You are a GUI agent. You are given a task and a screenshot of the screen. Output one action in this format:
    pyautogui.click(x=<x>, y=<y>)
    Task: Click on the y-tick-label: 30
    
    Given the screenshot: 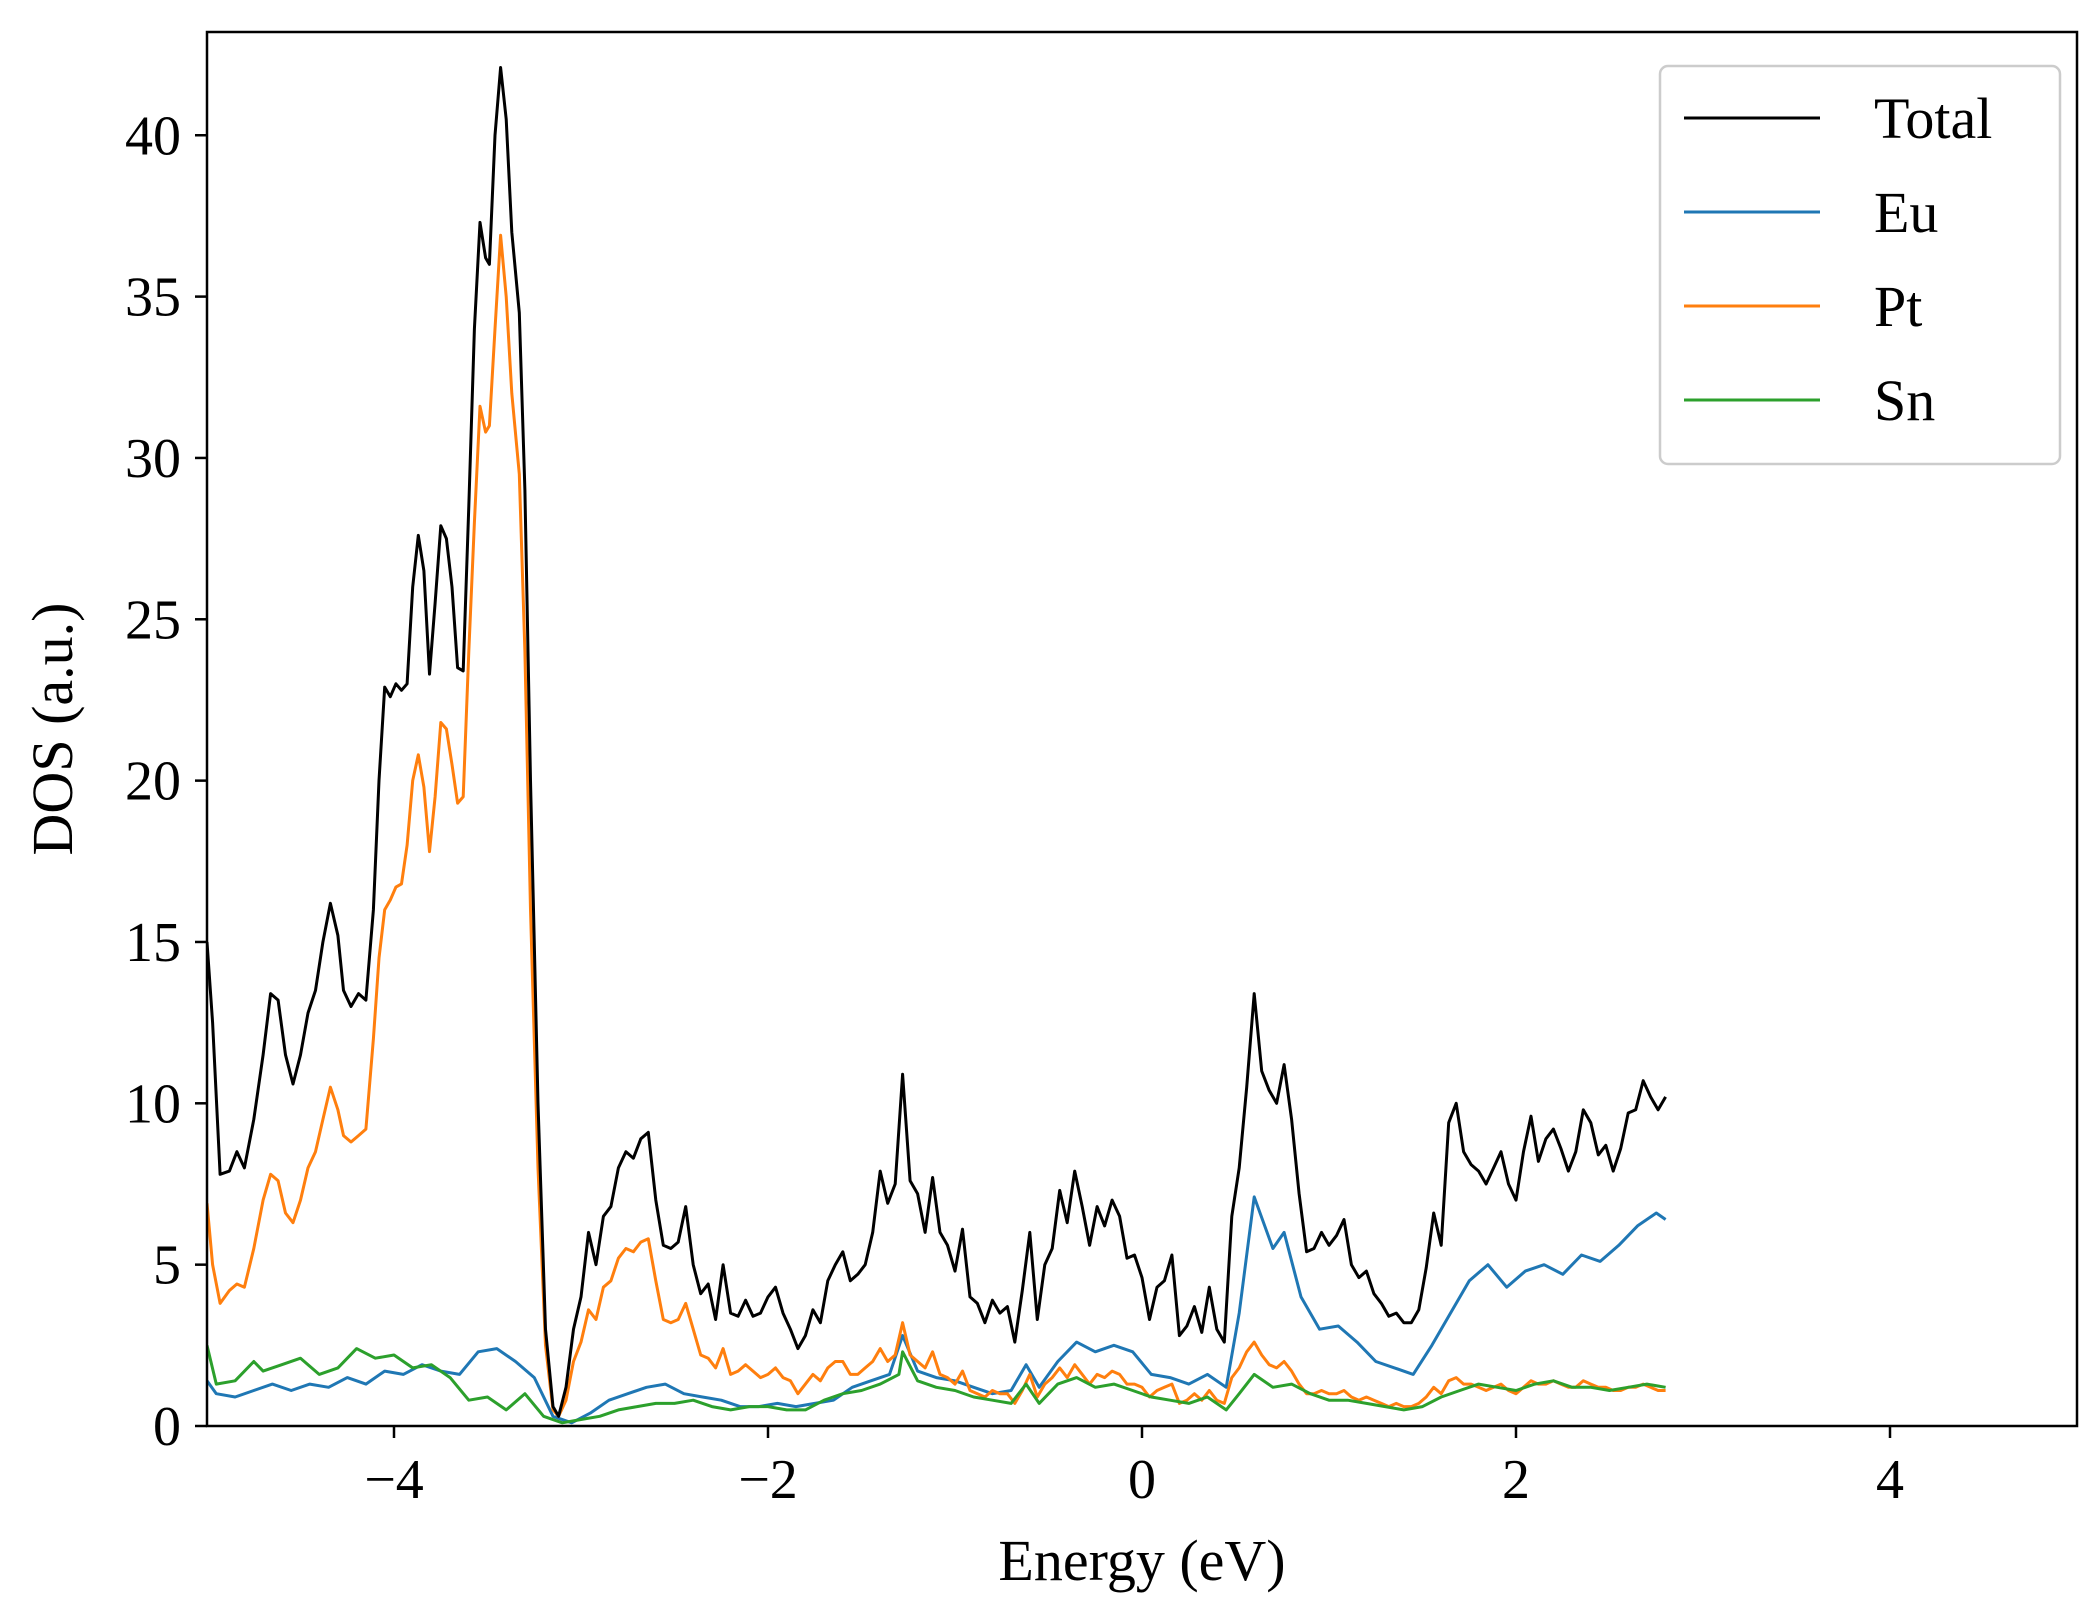 What is the action you would take?
    pyautogui.click(x=153, y=459)
    